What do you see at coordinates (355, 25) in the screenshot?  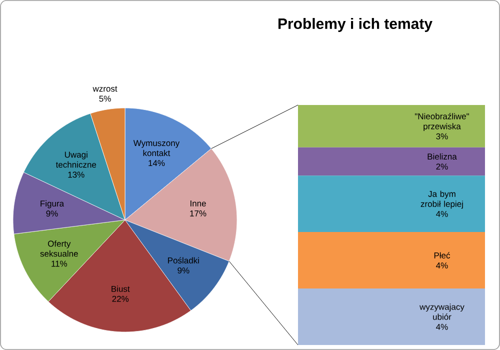 I see `chart-title: Problemy i ich tematy` at bounding box center [355, 25].